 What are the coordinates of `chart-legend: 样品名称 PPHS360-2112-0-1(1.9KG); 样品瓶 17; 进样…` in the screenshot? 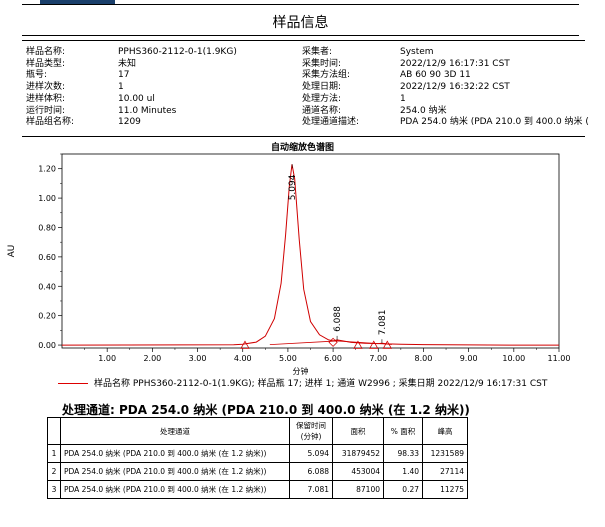 It's located at (302, 382).